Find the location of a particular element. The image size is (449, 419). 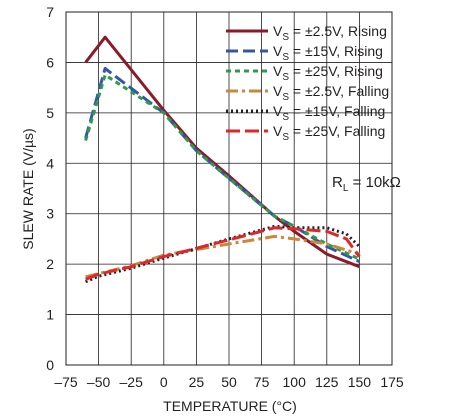

legend-label: VS = ±25V, Falling is located at coordinates (329, 133).